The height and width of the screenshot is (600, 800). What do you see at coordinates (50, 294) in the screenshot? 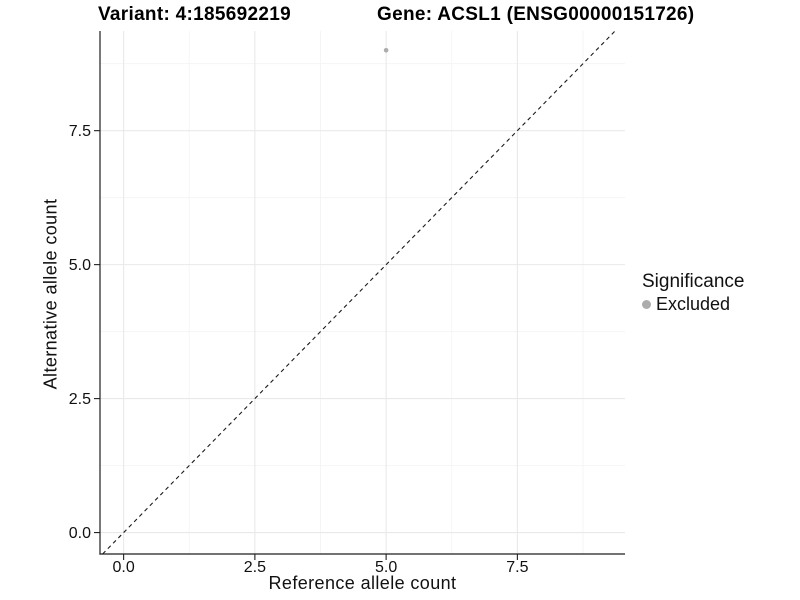
I see `y-axis-title: Alternative allele count` at bounding box center [50, 294].